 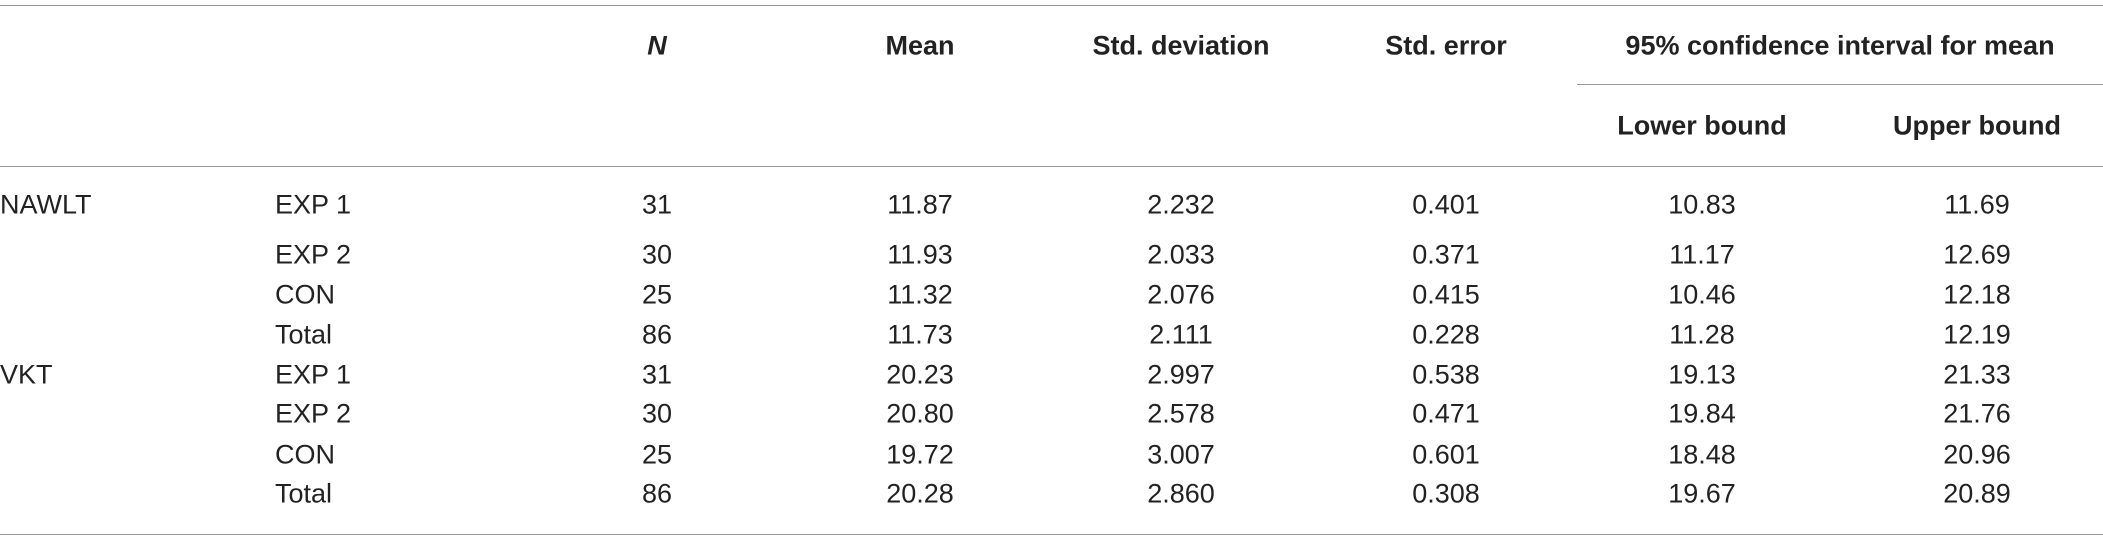 I want to click on group-rule, so click(x=1840, y=84).